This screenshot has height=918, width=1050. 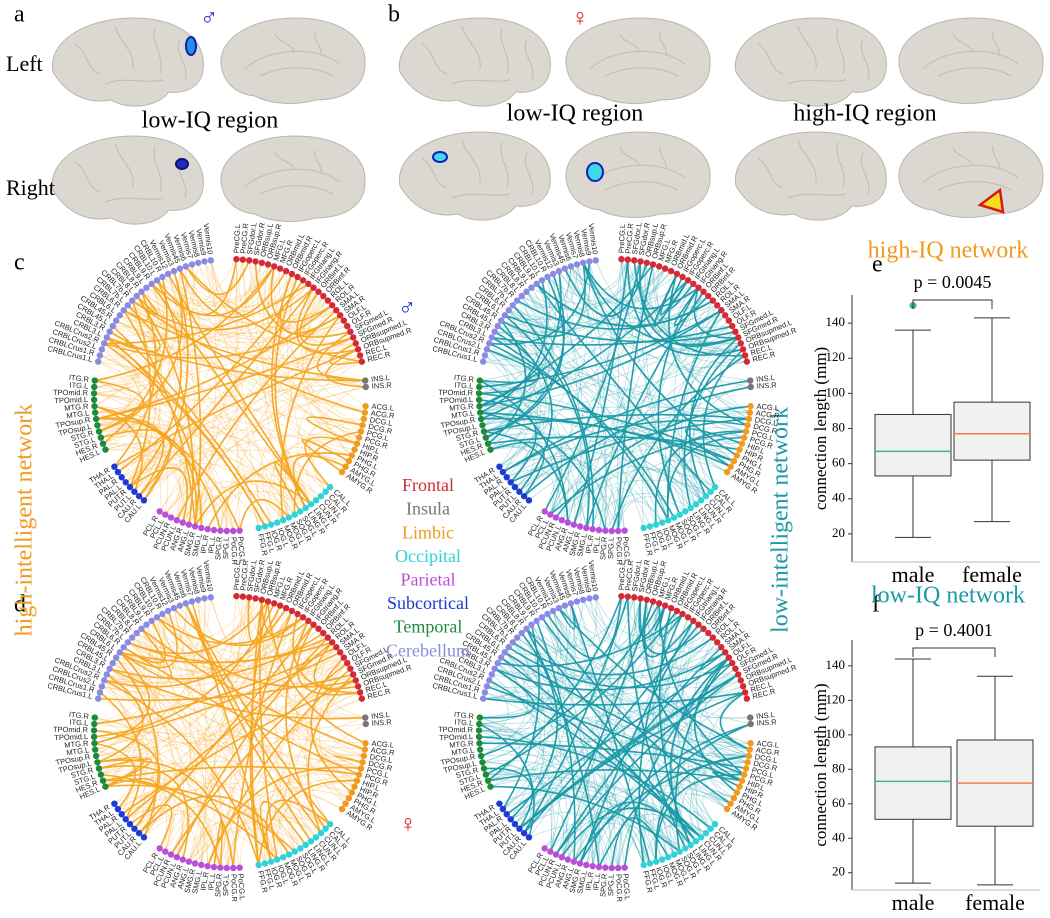 What do you see at coordinates (877, 265) in the screenshot?
I see `panel-label: e` at bounding box center [877, 265].